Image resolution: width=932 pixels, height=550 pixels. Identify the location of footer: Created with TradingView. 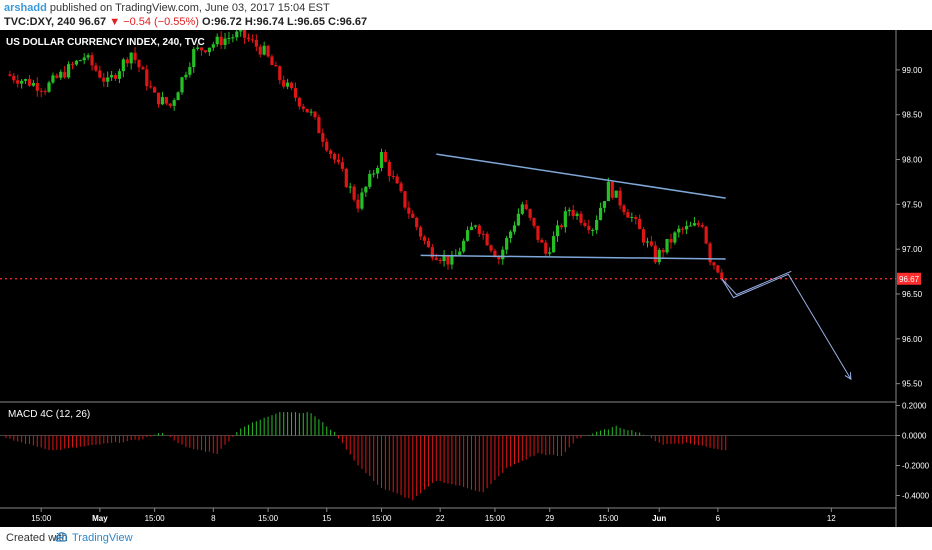
(466, 538).